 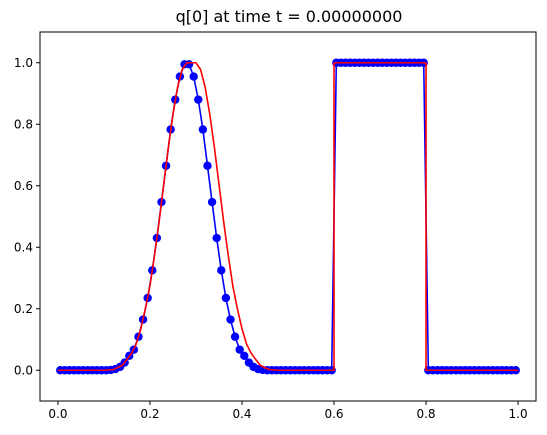 I want to click on y-tick-label: 0.8, so click(x=23, y=124).